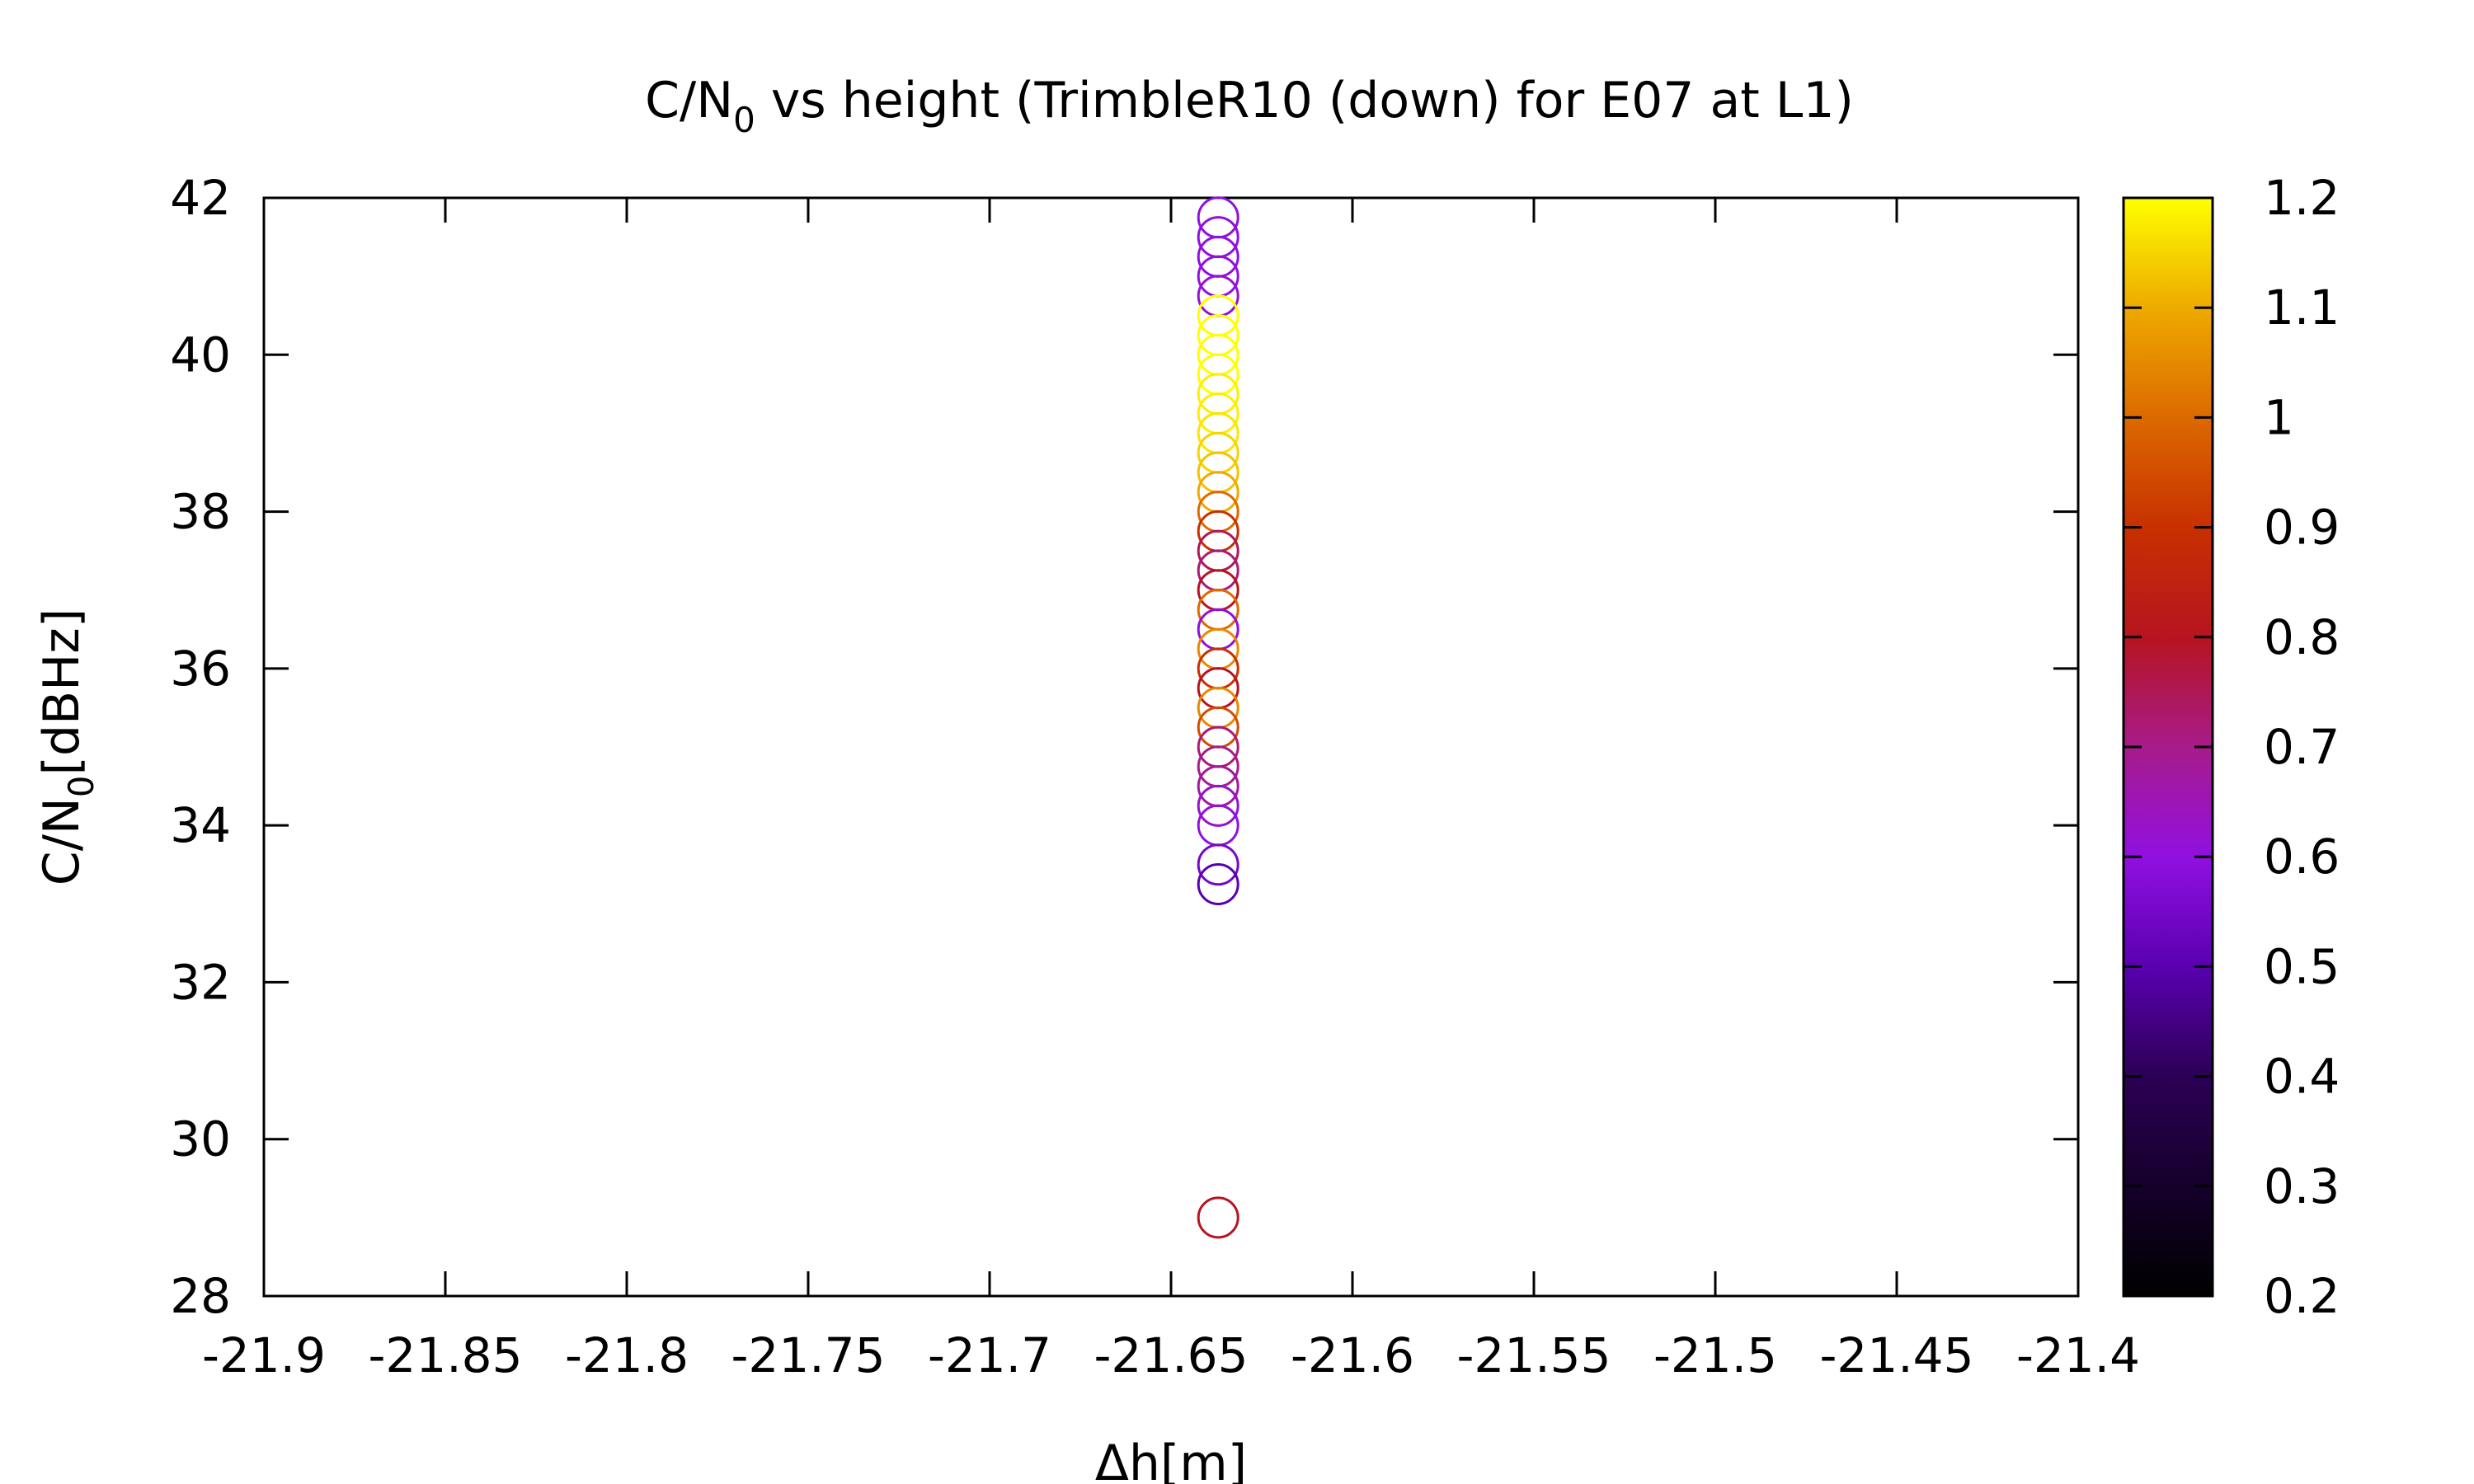 The width and height of the screenshot is (2474, 1484). I want to click on x-tick-label: -21.4, so click(2078, 1355).